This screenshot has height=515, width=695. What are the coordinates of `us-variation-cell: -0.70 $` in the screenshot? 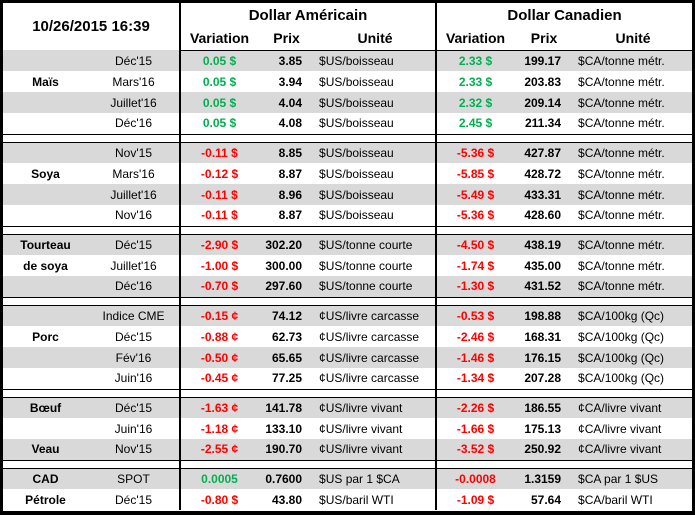 It's located at (219, 286).